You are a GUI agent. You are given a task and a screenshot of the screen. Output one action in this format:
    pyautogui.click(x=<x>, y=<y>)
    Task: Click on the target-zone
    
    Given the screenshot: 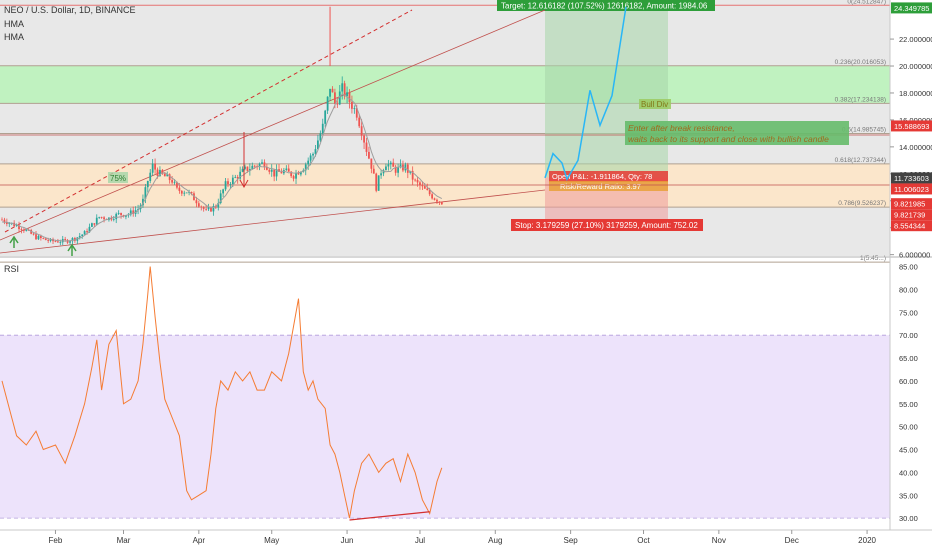 What is the action you would take?
    pyautogui.click(x=606, y=92)
    